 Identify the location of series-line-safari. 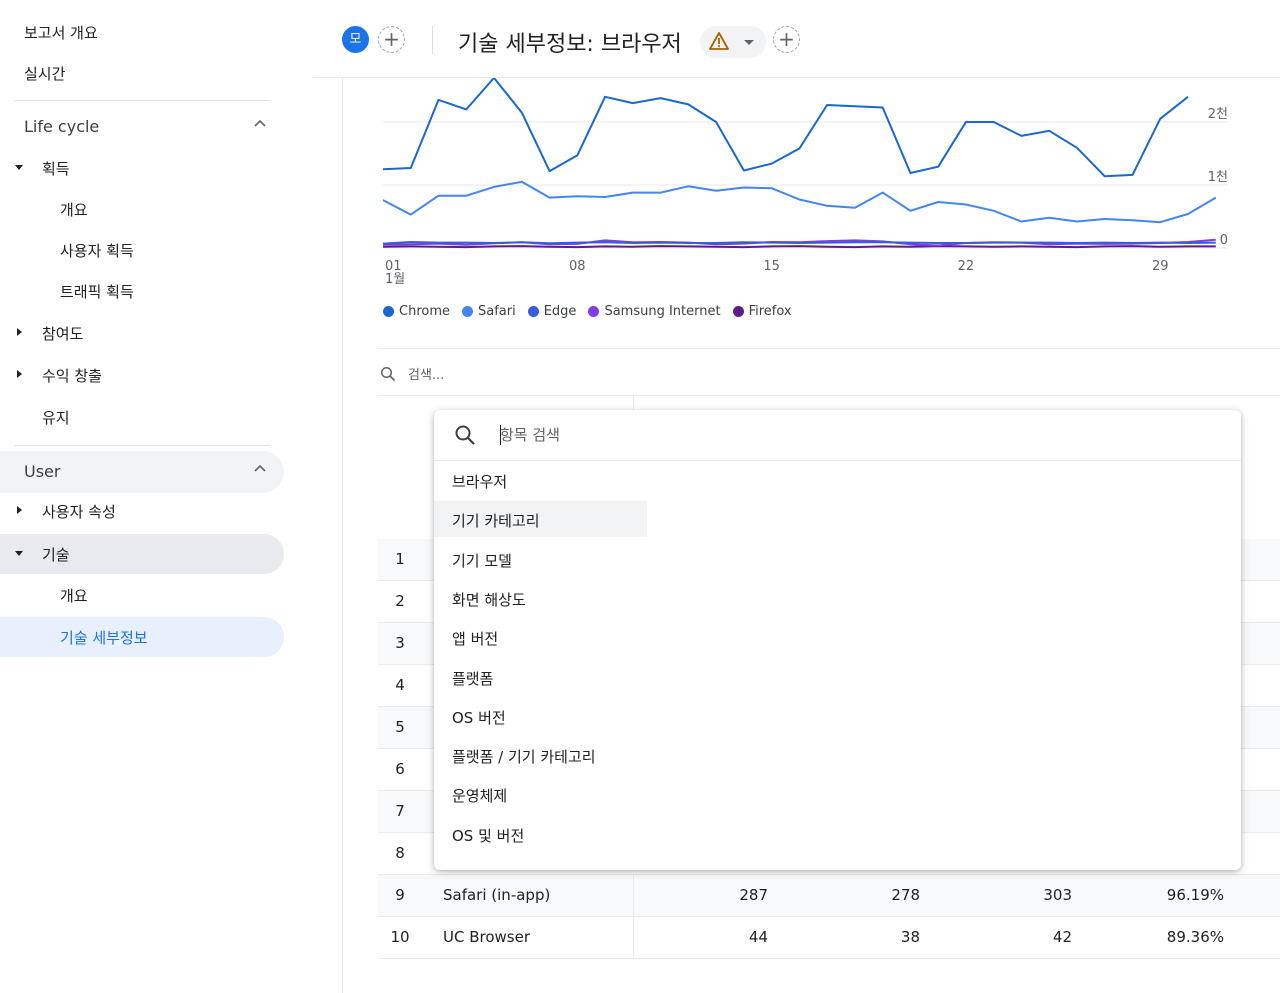
(799, 202).